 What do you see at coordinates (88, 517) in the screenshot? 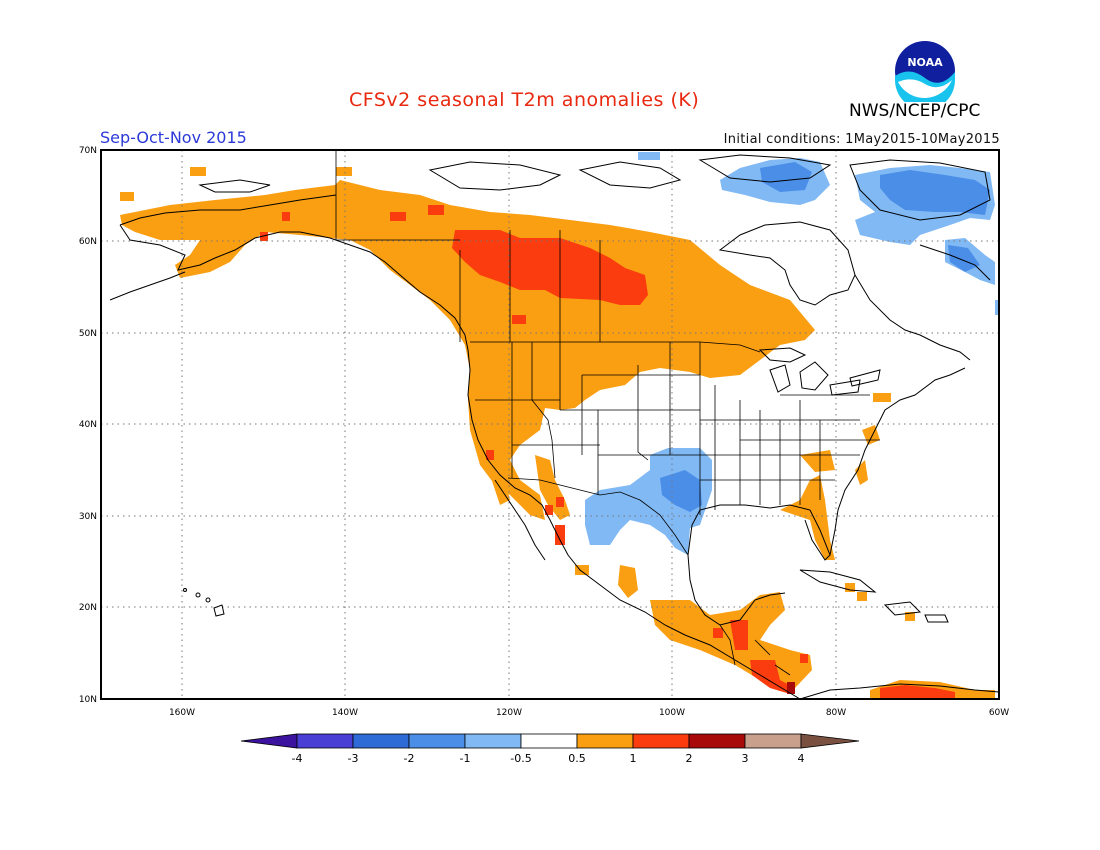
I see `lat-label: 30N` at bounding box center [88, 517].